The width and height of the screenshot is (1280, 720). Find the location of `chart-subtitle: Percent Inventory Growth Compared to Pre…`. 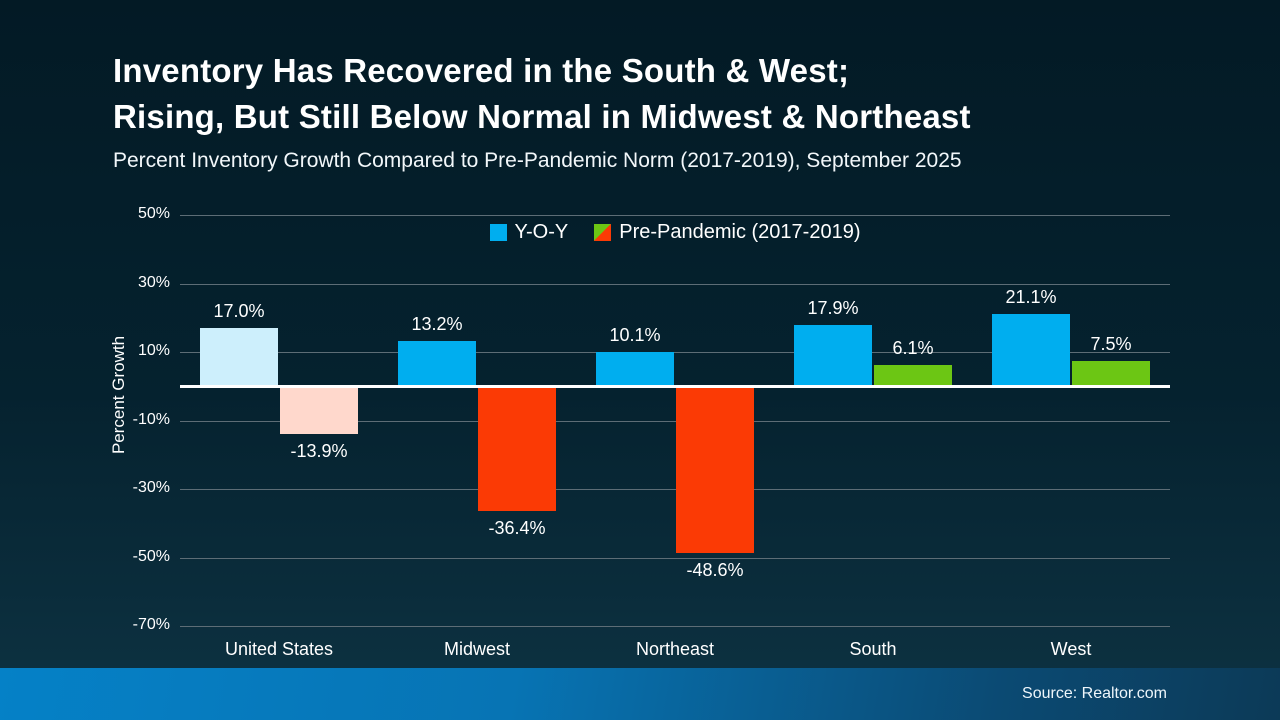

chart-subtitle: Percent Inventory Growth Compared to Pre… is located at coordinates (537, 160).